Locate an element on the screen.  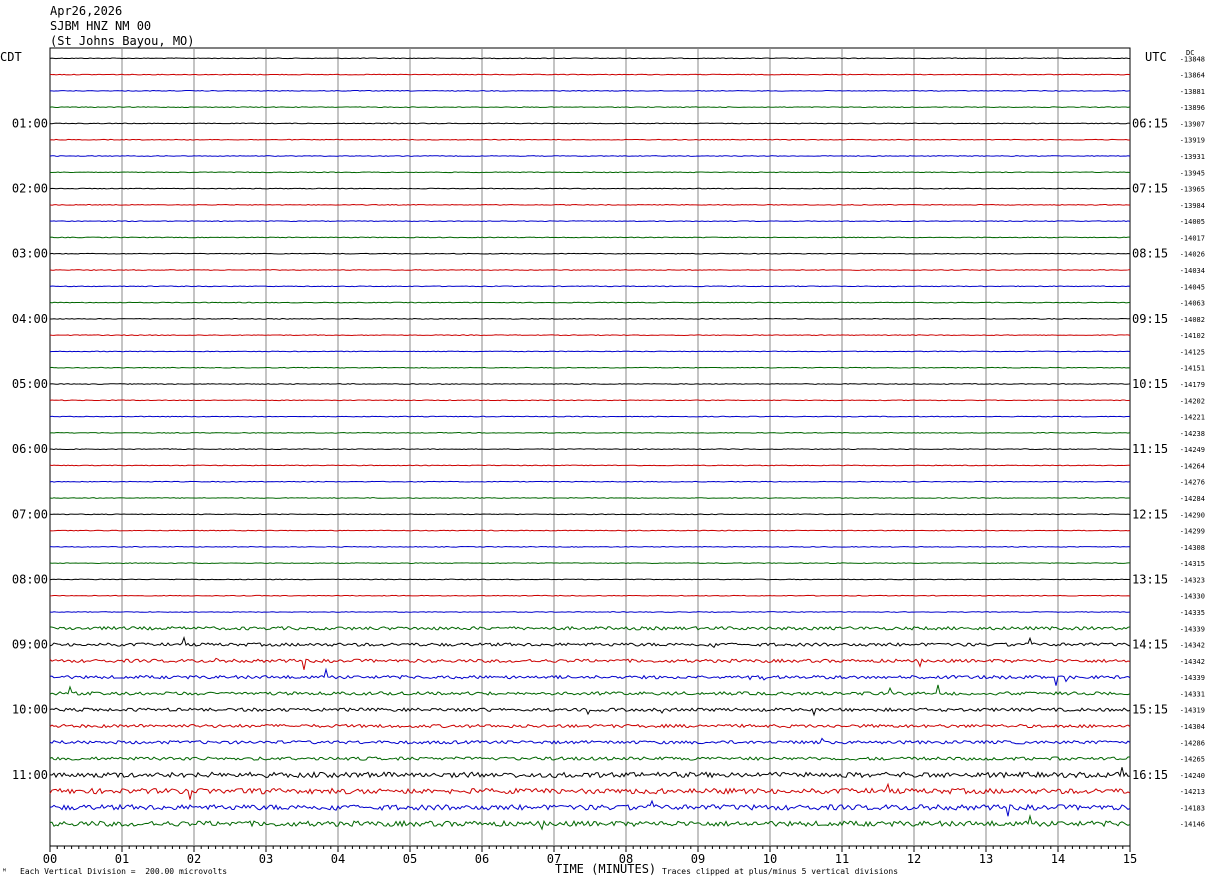
left-time-label: 07:00 is located at coordinates (30, 514).